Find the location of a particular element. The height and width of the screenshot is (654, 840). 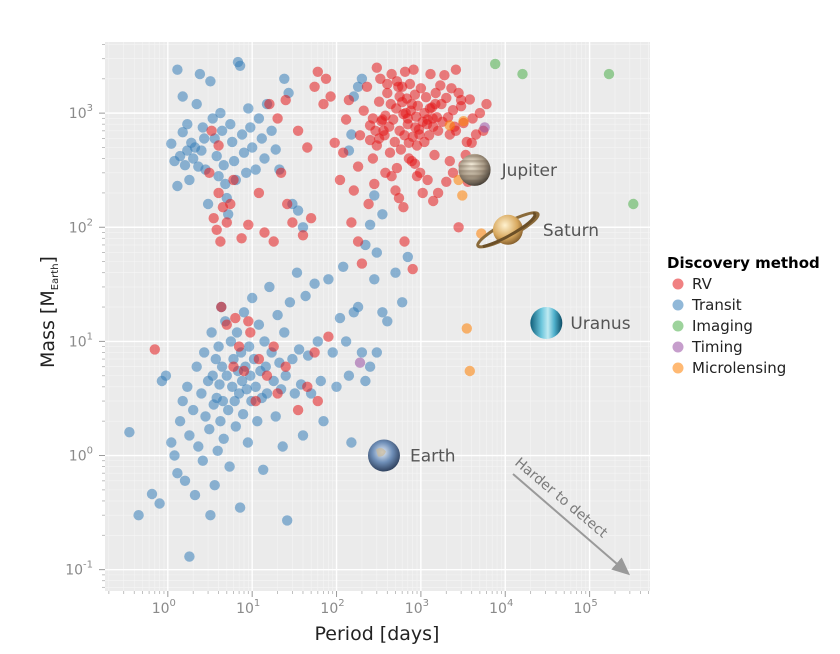

y-tick-label: 103 is located at coordinates (81, 112).